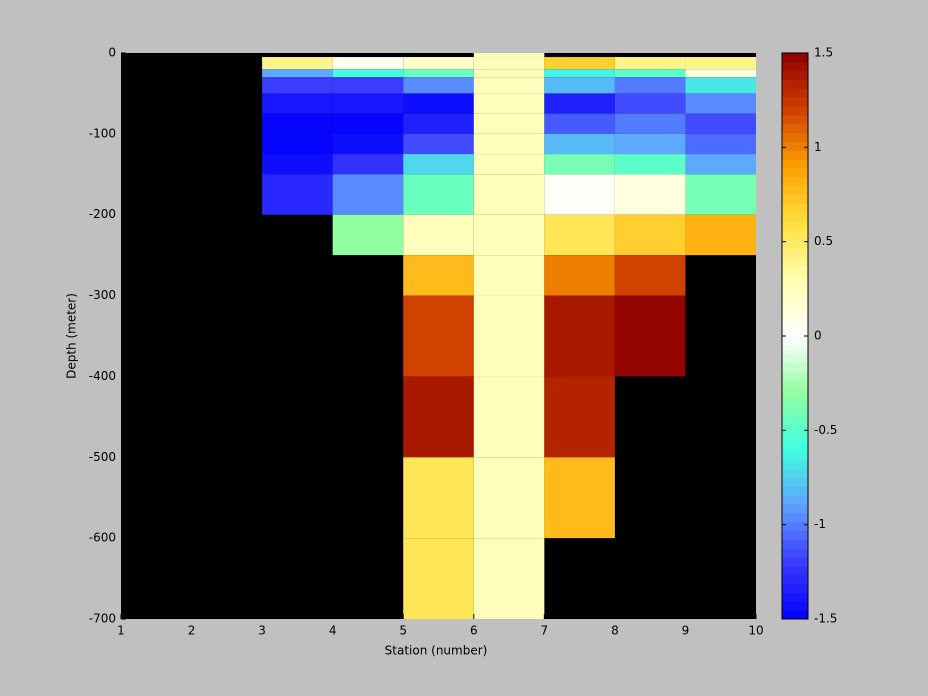  I want to click on y-tick-label: -500, so click(102, 457).